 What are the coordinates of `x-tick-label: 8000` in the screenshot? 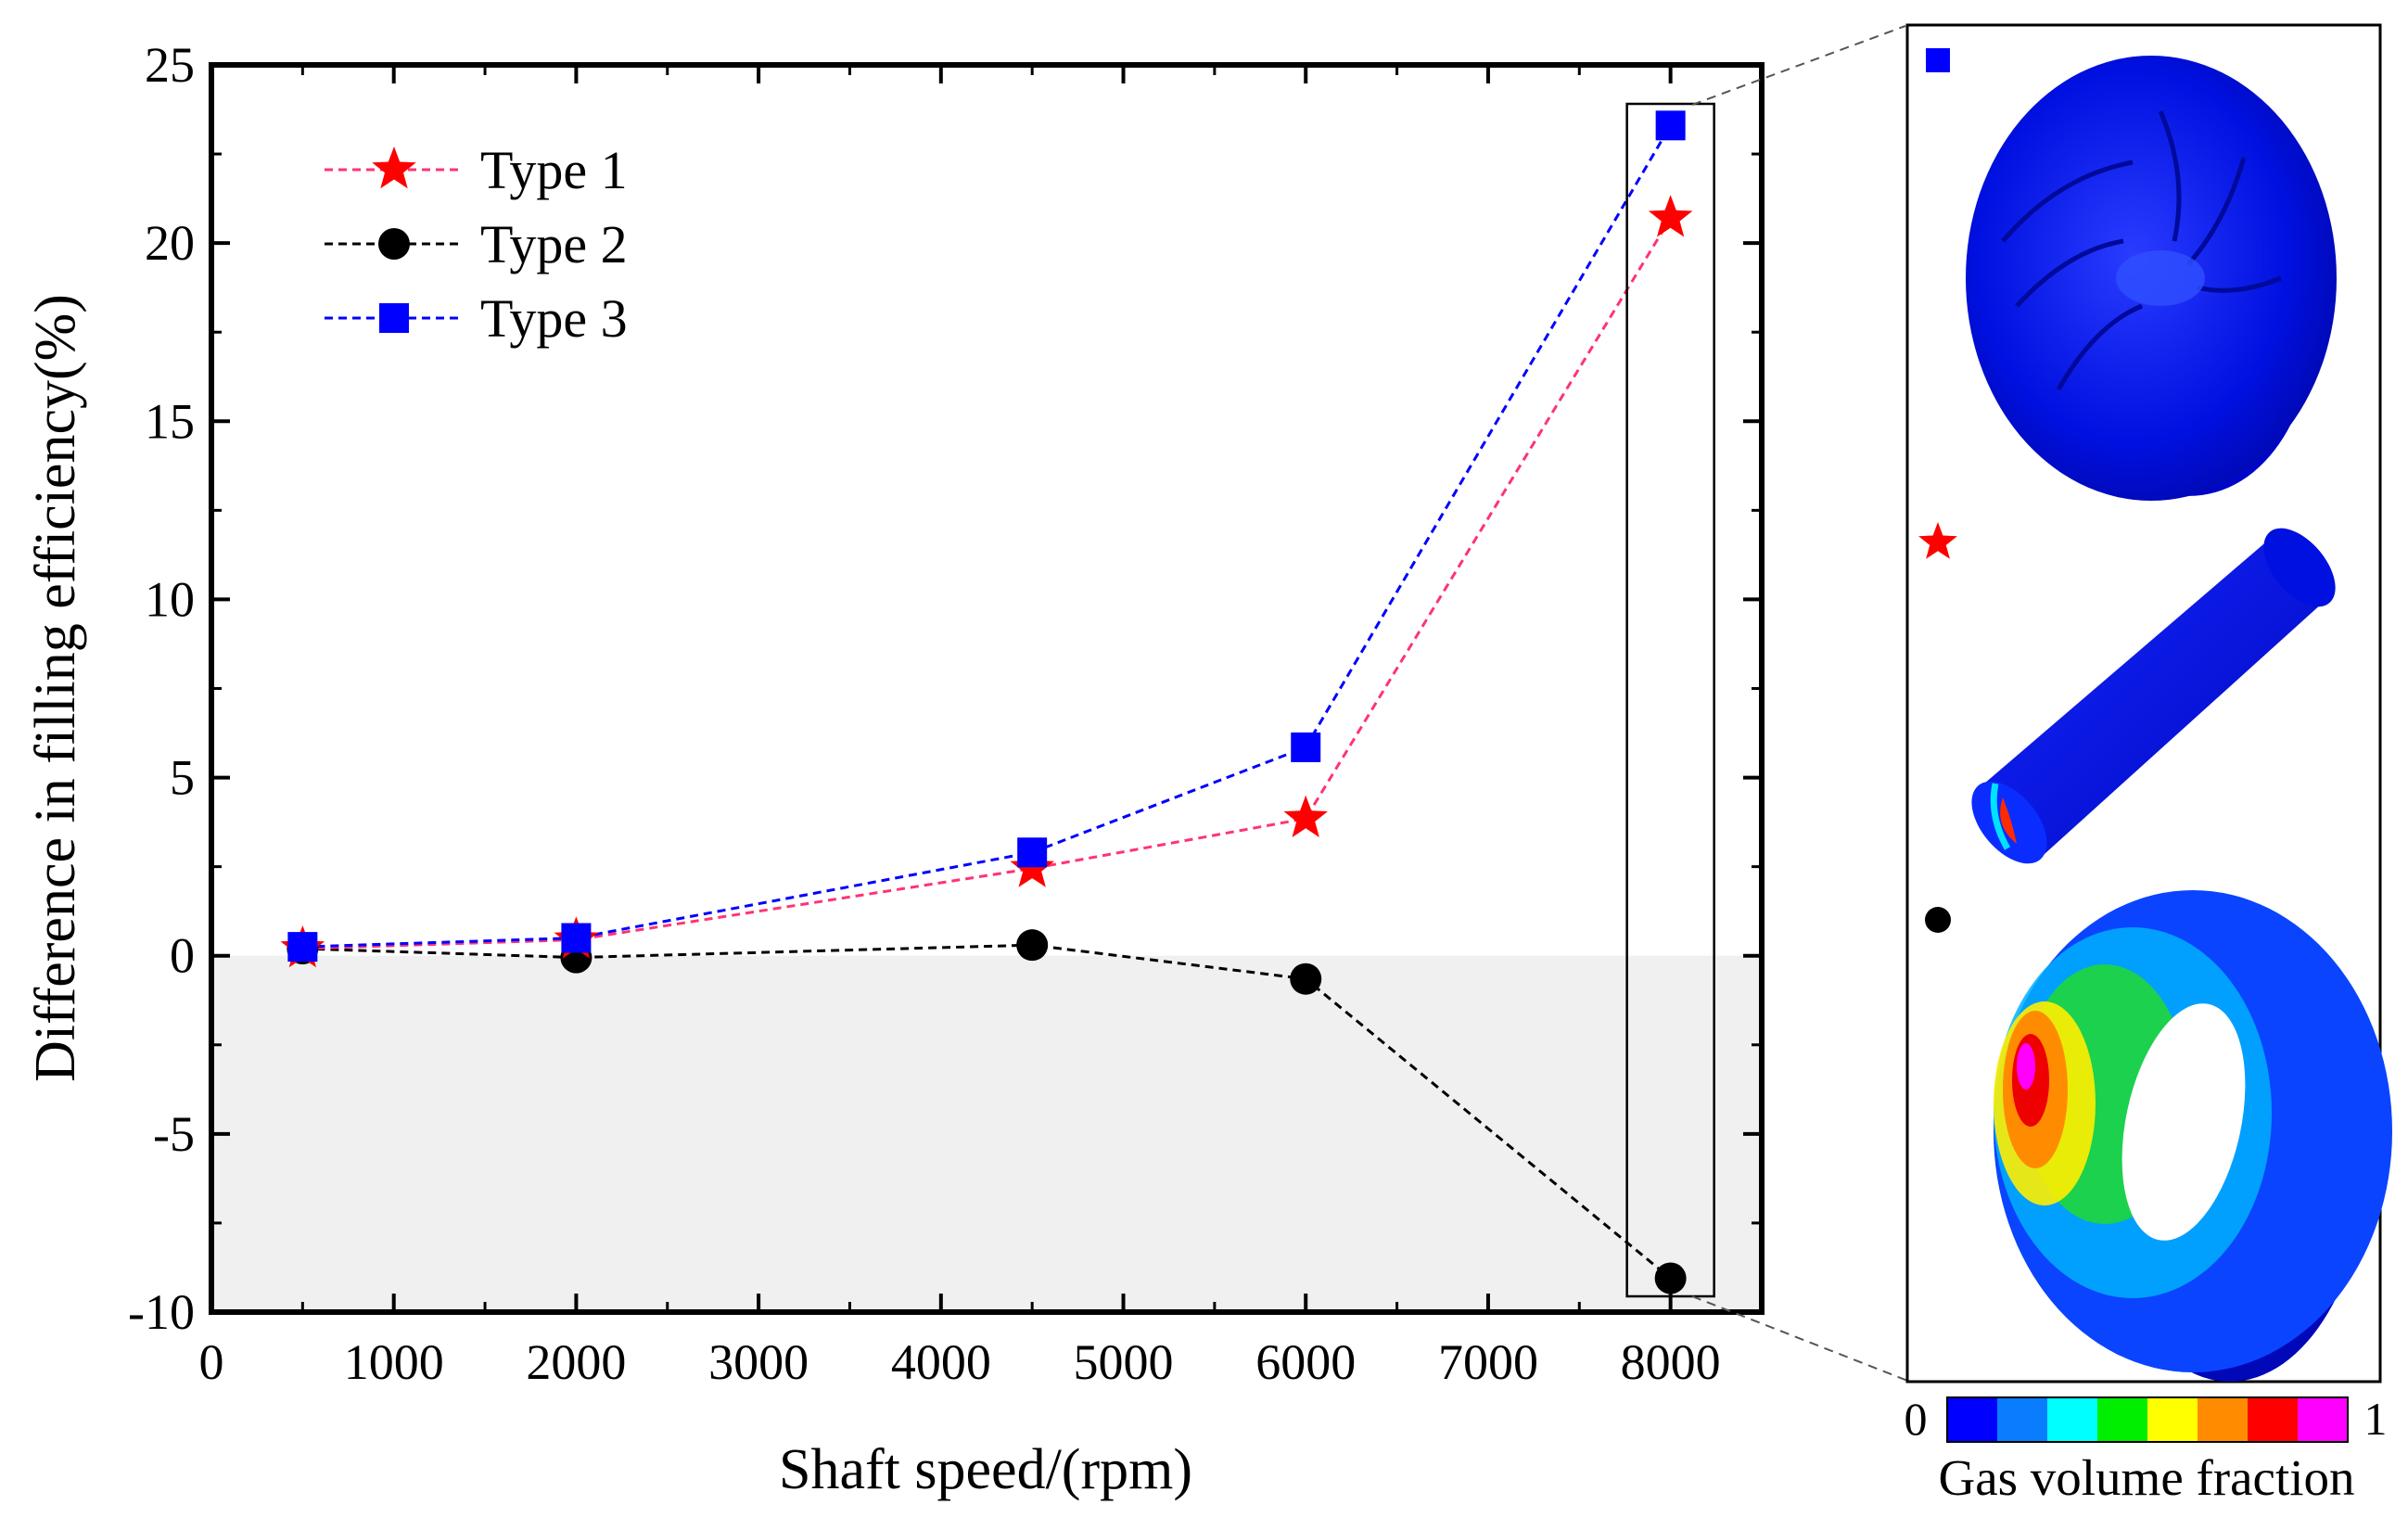 It's located at (1671, 1362).